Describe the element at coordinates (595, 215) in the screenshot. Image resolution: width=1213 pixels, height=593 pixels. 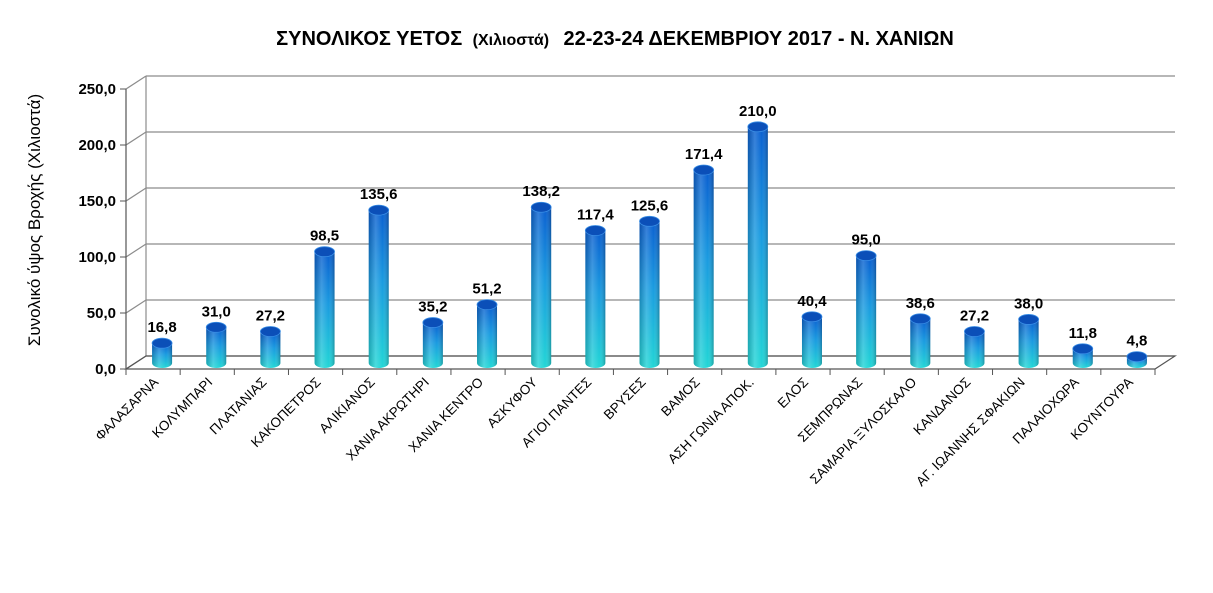
I see `data-label: 117,4` at that location.